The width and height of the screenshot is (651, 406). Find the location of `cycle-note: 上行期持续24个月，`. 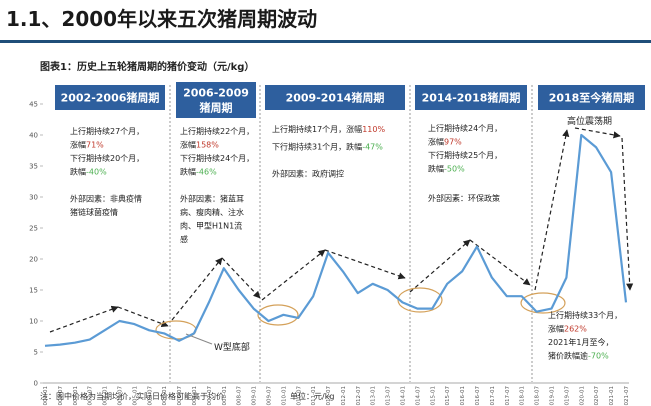

cycle-note: 上行期持续24个月， is located at coordinates (465, 128).